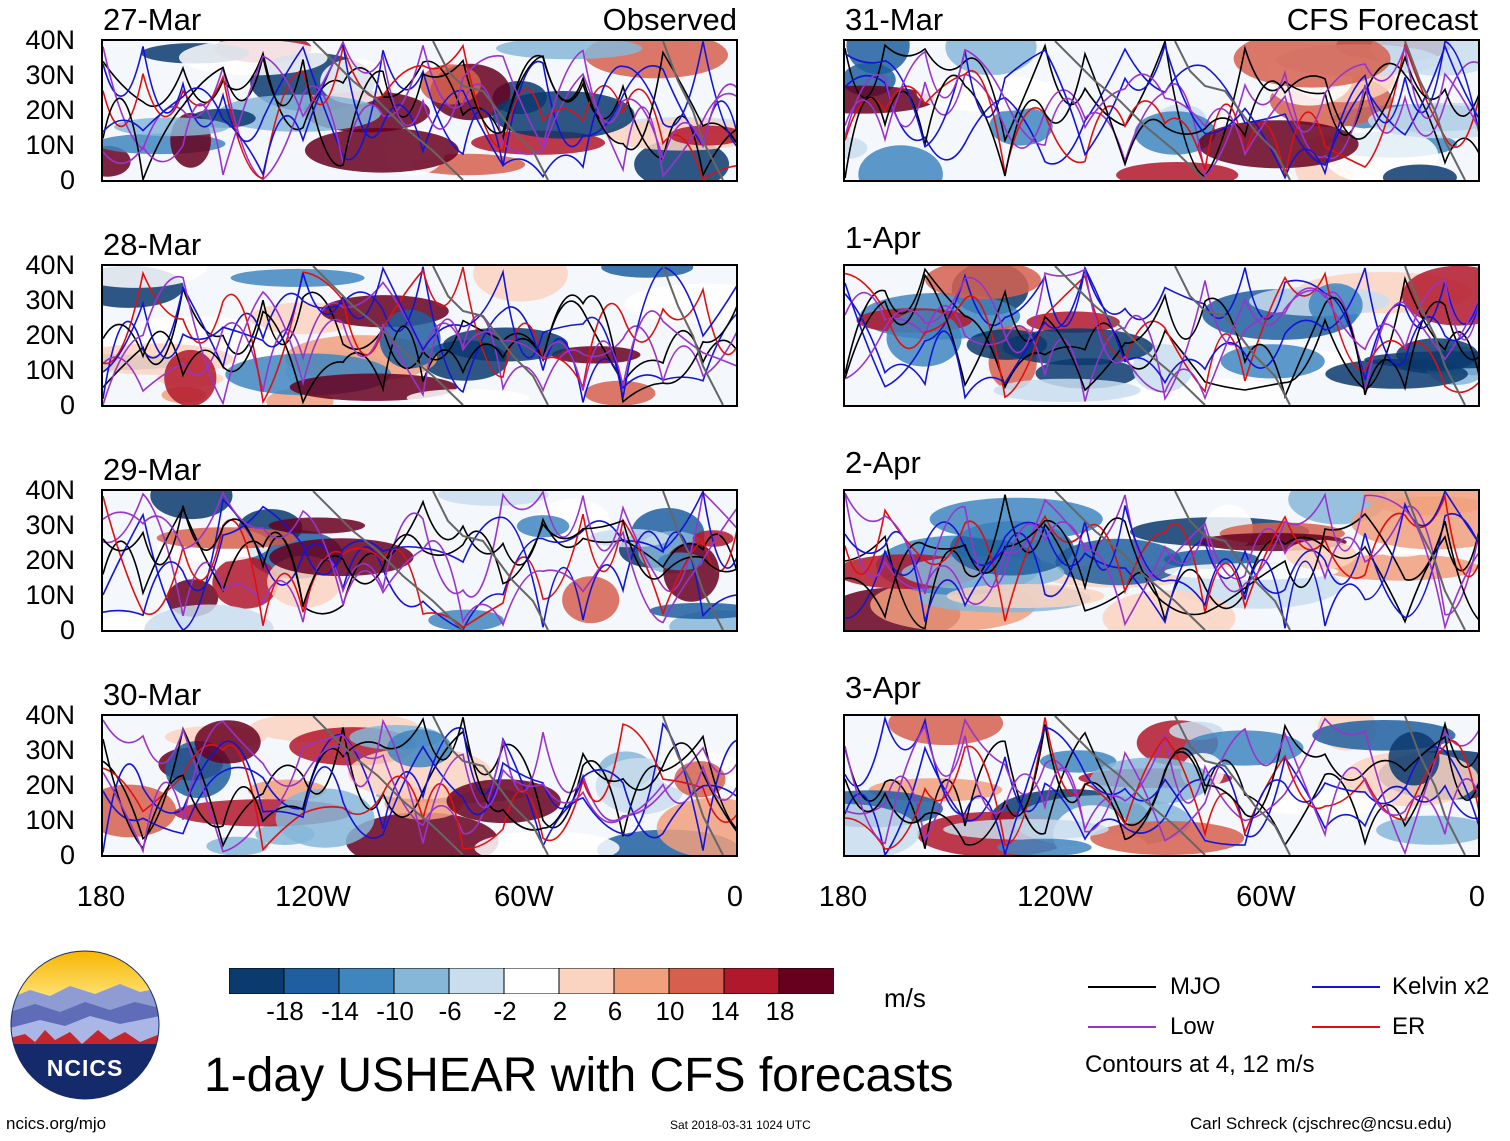 The image size is (1510, 1141). What do you see at coordinates (395, 1011) in the screenshot?
I see `colorbar-label: -10` at bounding box center [395, 1011].